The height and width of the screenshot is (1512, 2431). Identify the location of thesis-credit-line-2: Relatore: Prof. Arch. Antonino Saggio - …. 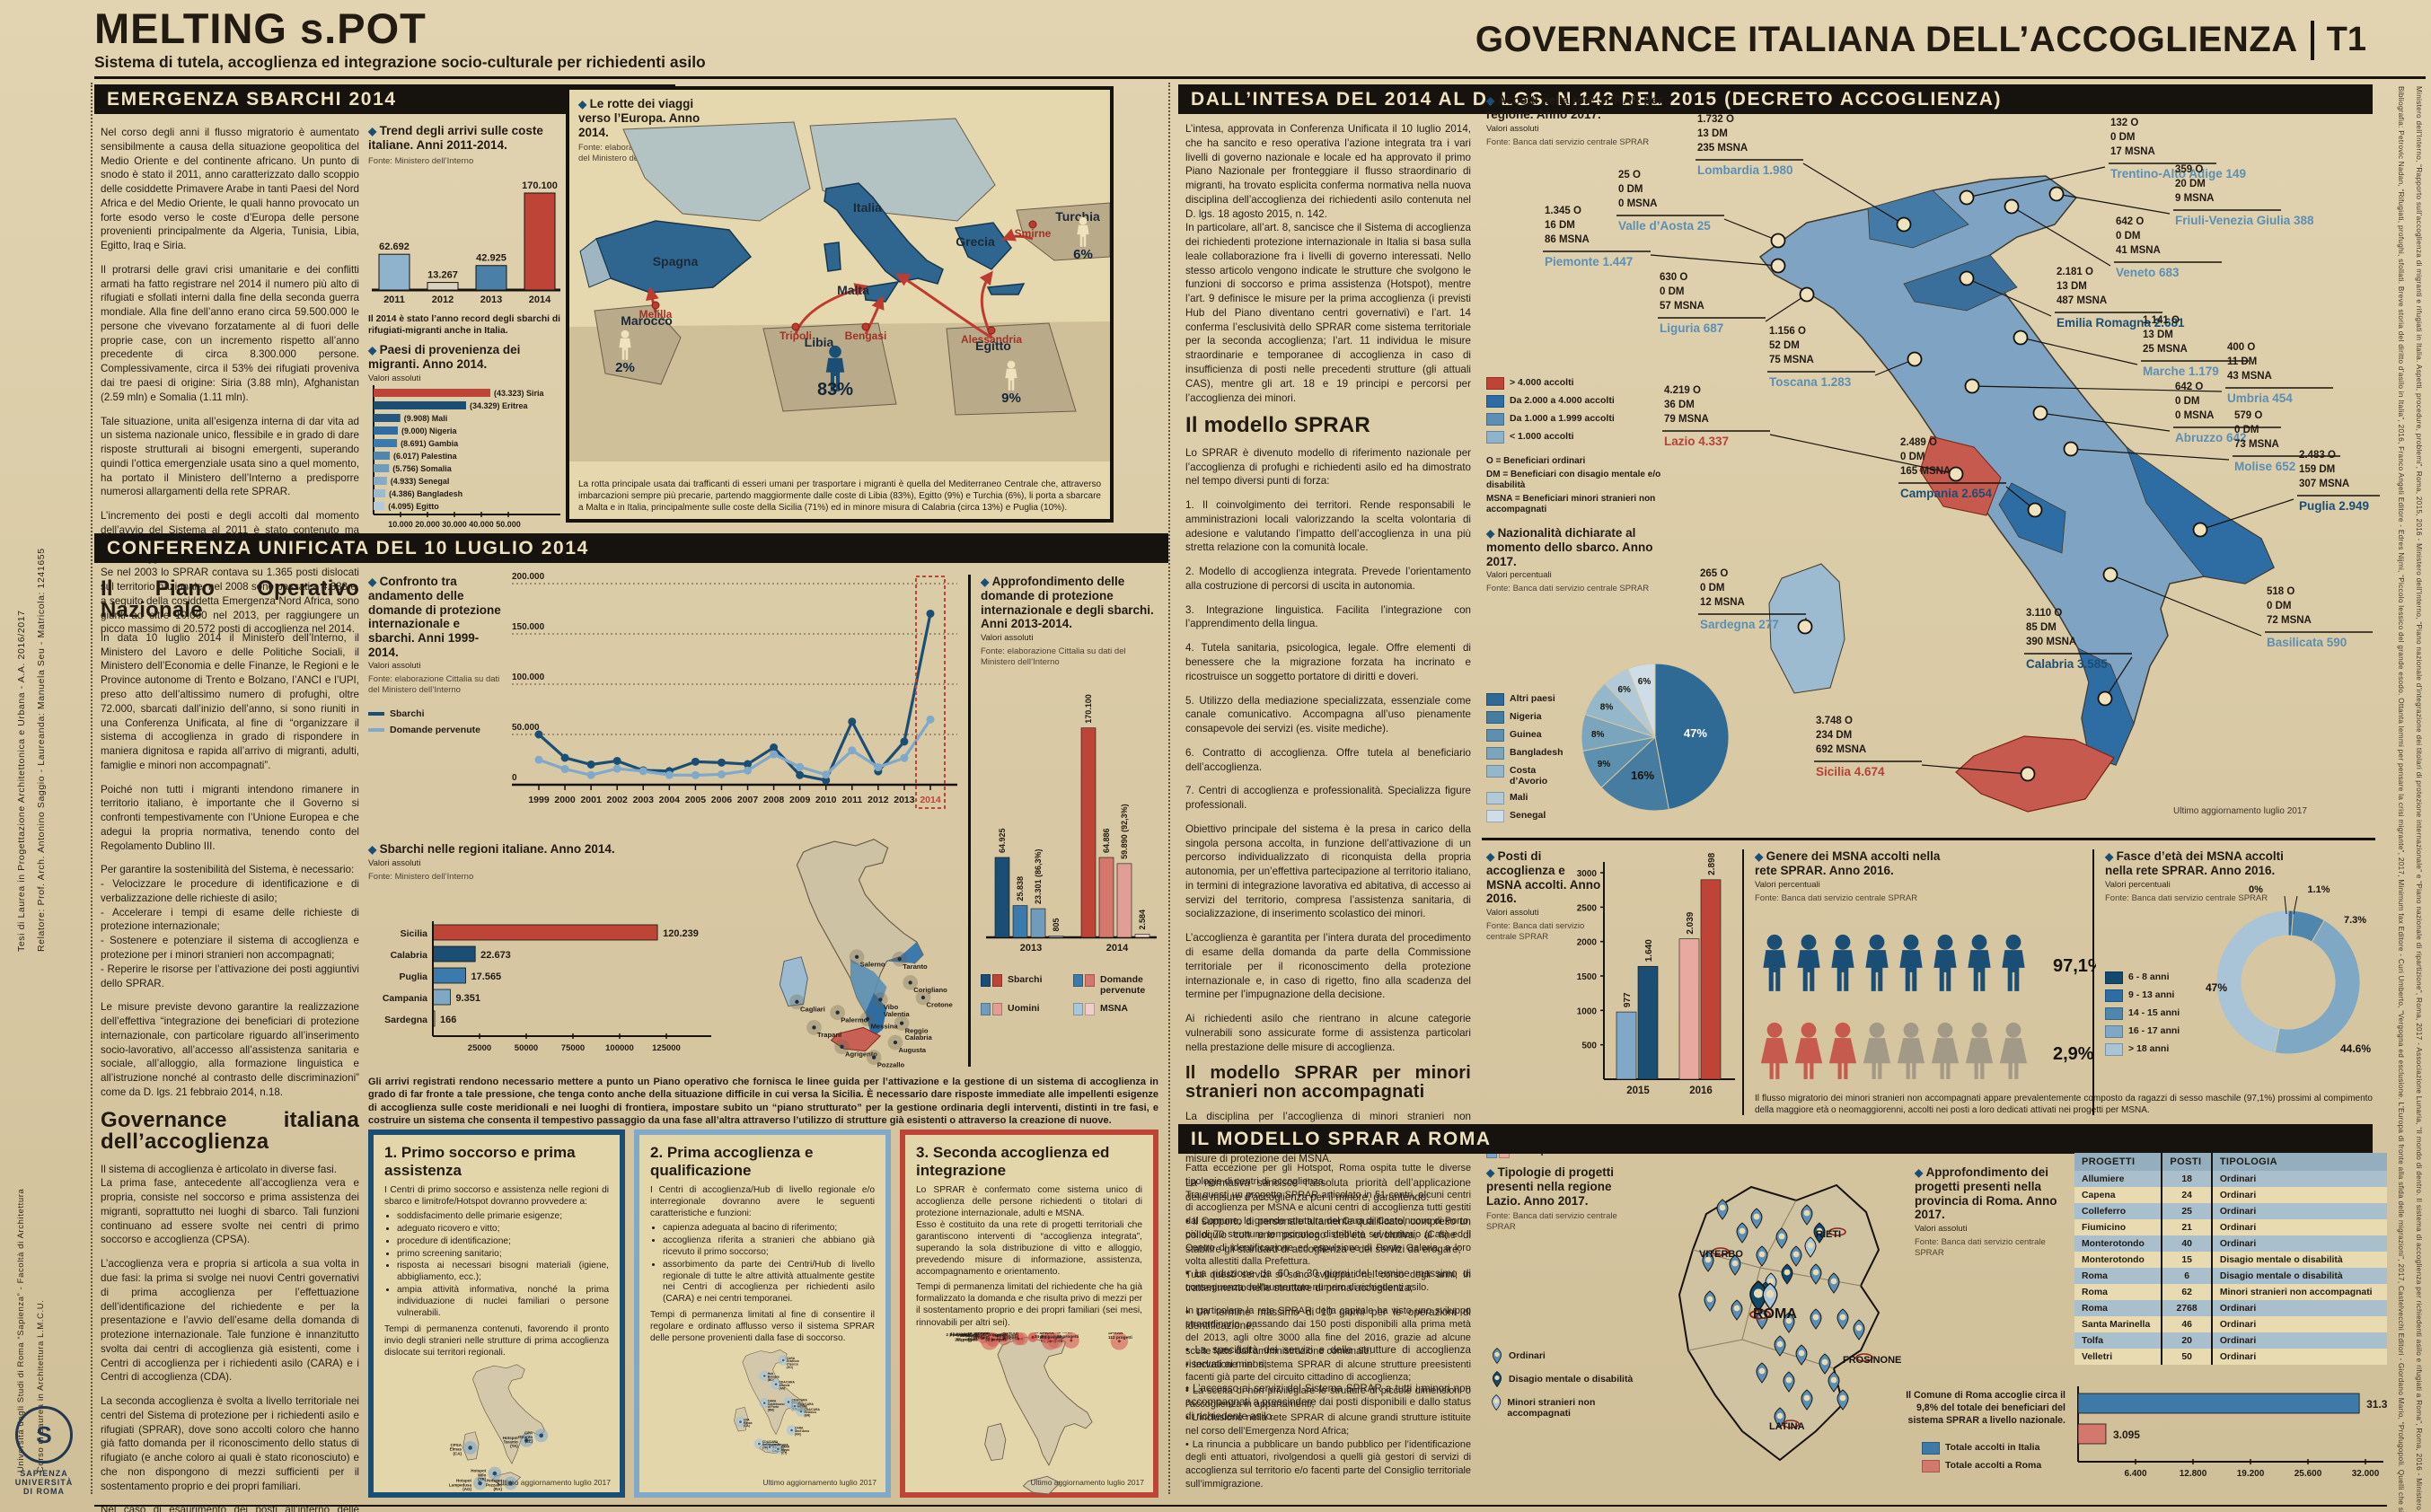
(41, 750).